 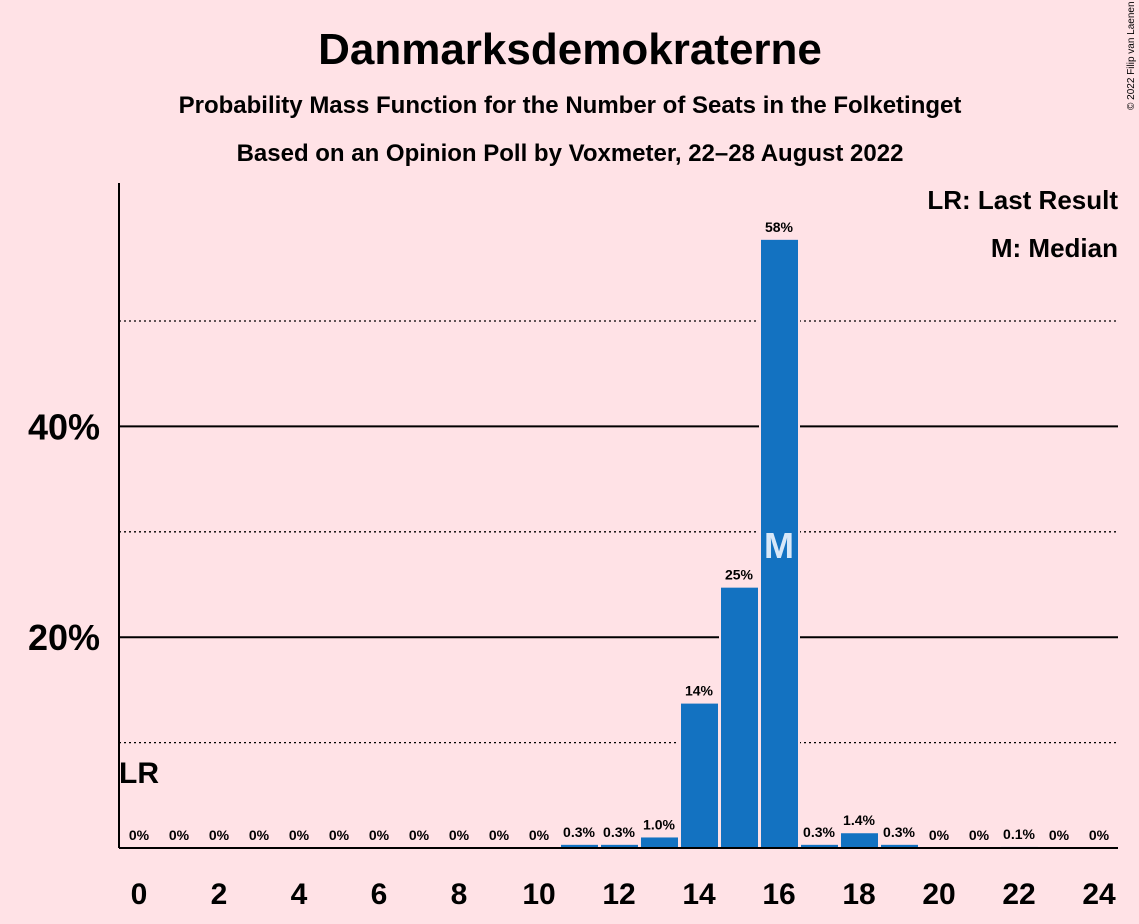 What do you see at coordinates (64, 637) in the screenshot?
I see `y-tick-label: 20%` at bounding box center [64, 637].